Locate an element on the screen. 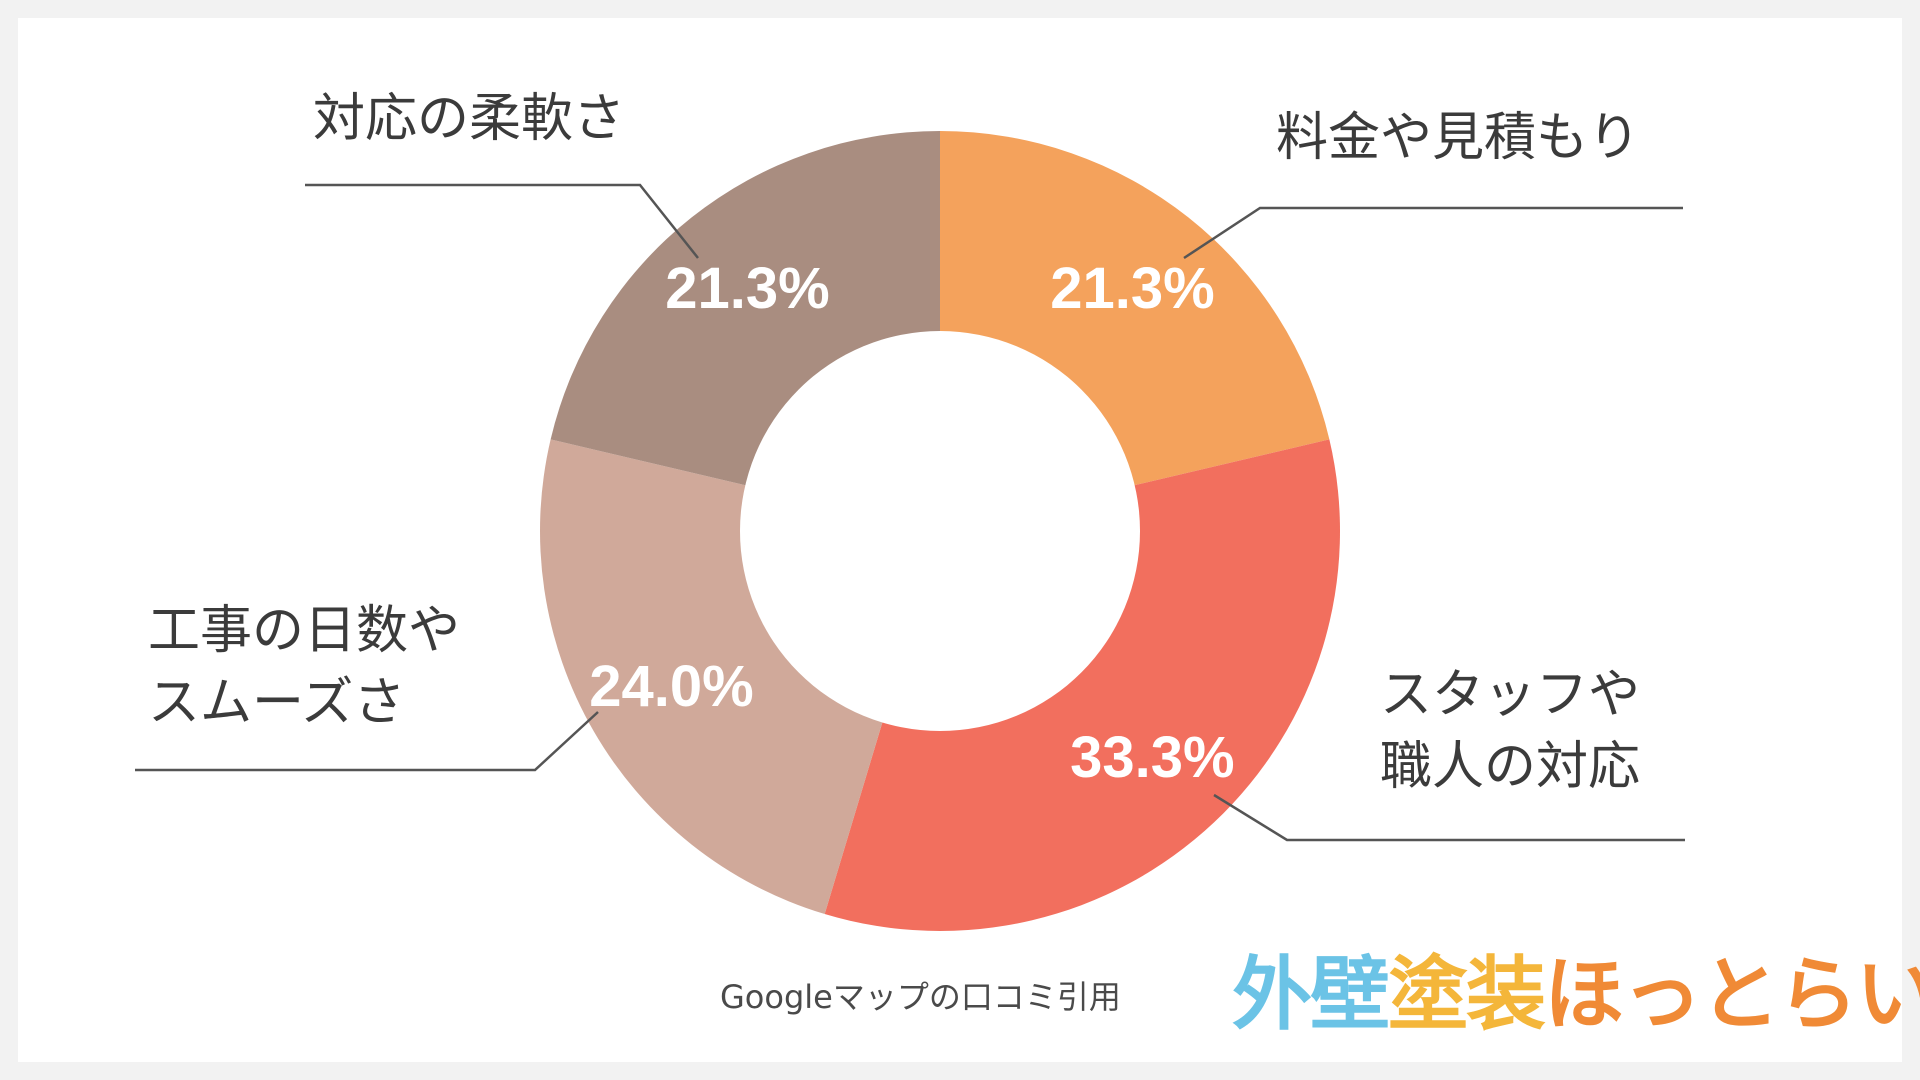 Image resolution: width=1920 pixels, height=1080 pixels. category-label-2-line-2: 職人の対応 is located at coordinates (1510, 767).